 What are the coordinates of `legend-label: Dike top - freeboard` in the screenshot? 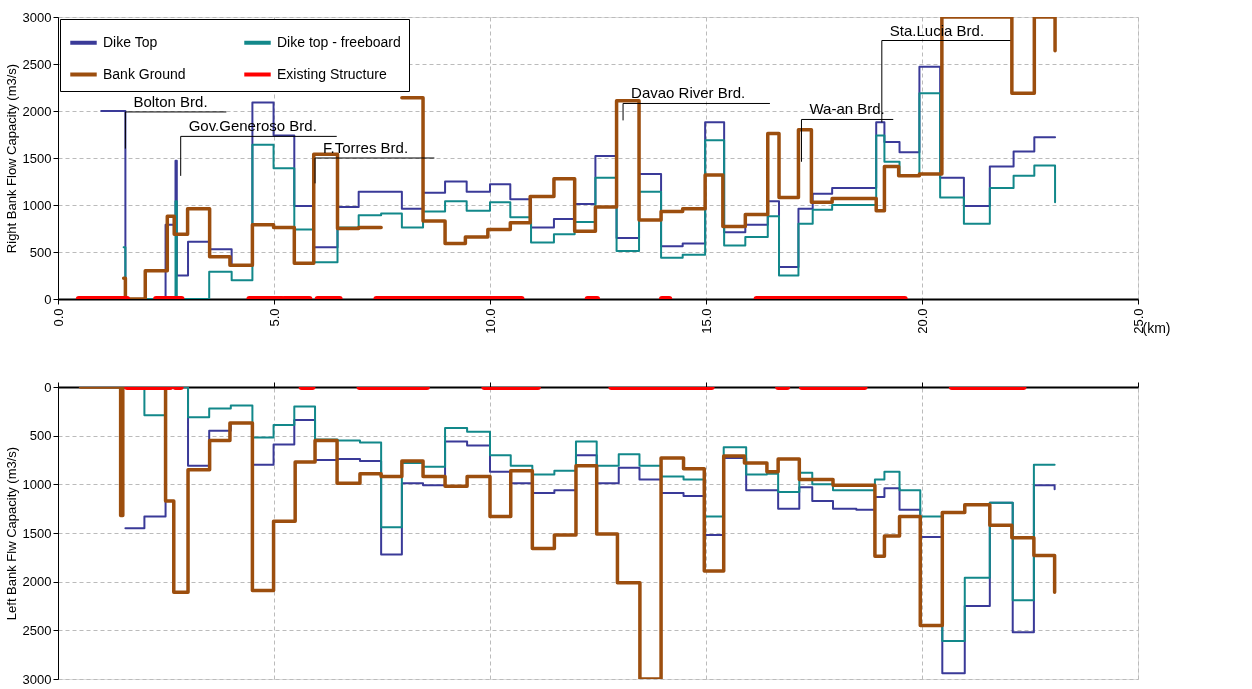 It's located at (339, 41).